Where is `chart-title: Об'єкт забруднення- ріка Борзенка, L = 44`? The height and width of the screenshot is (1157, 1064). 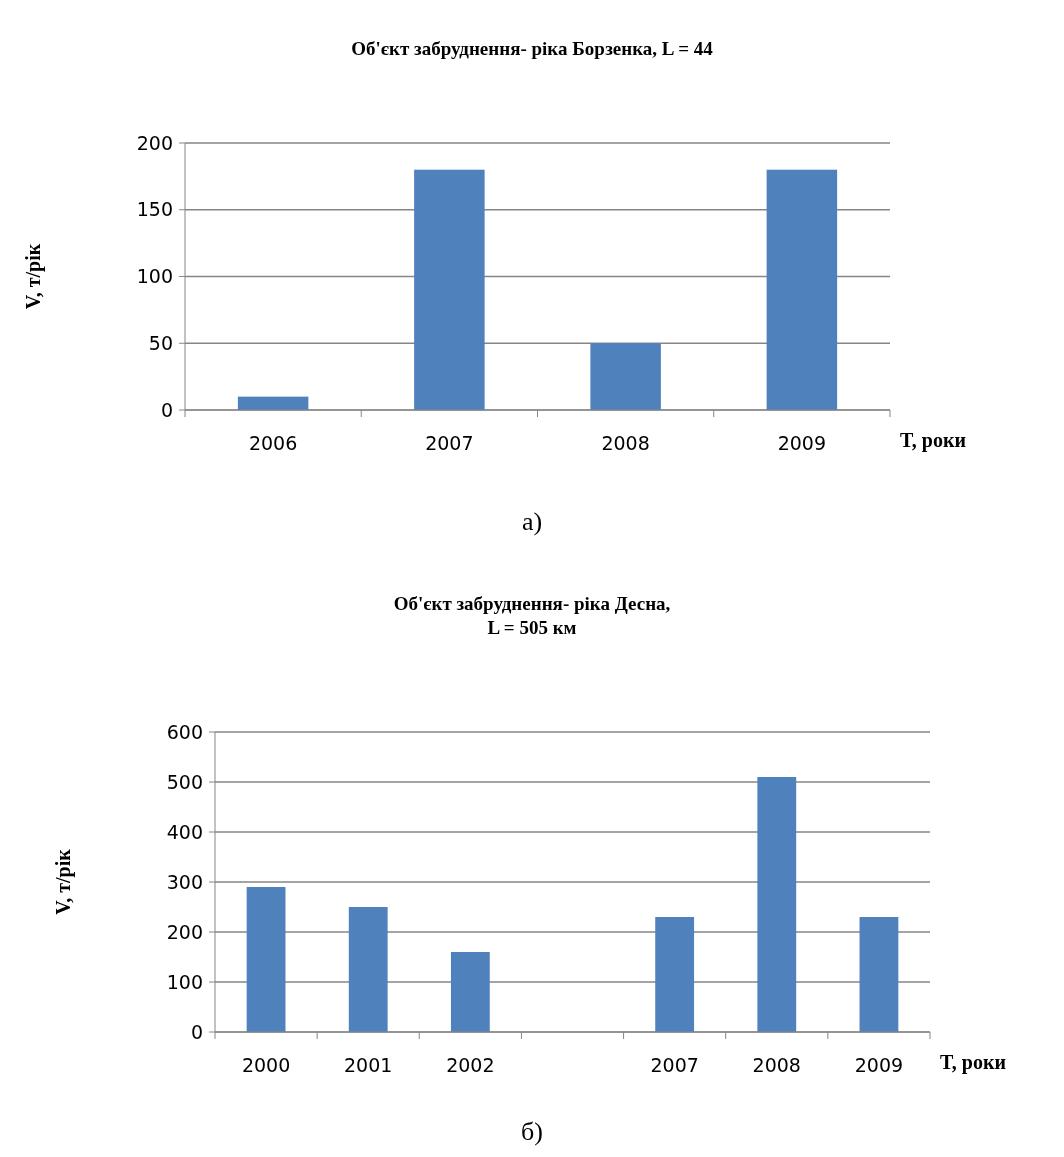 chart-title: Об'єкт забруднення- ріка Борзенка, L = 44 is located at coordinates (532, 48).